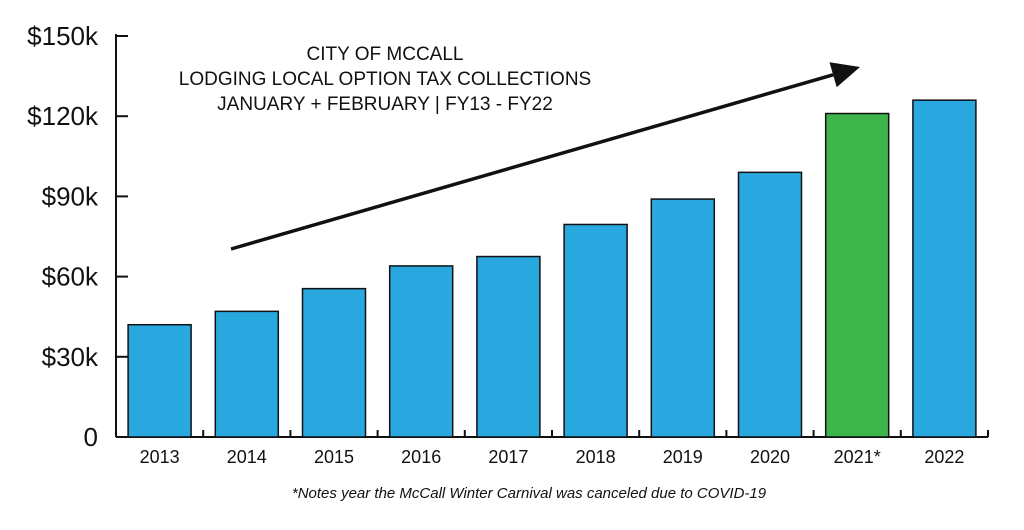 This screenshot has width=1024, height=530. I want to click on bar-2020, so click(770, 304).